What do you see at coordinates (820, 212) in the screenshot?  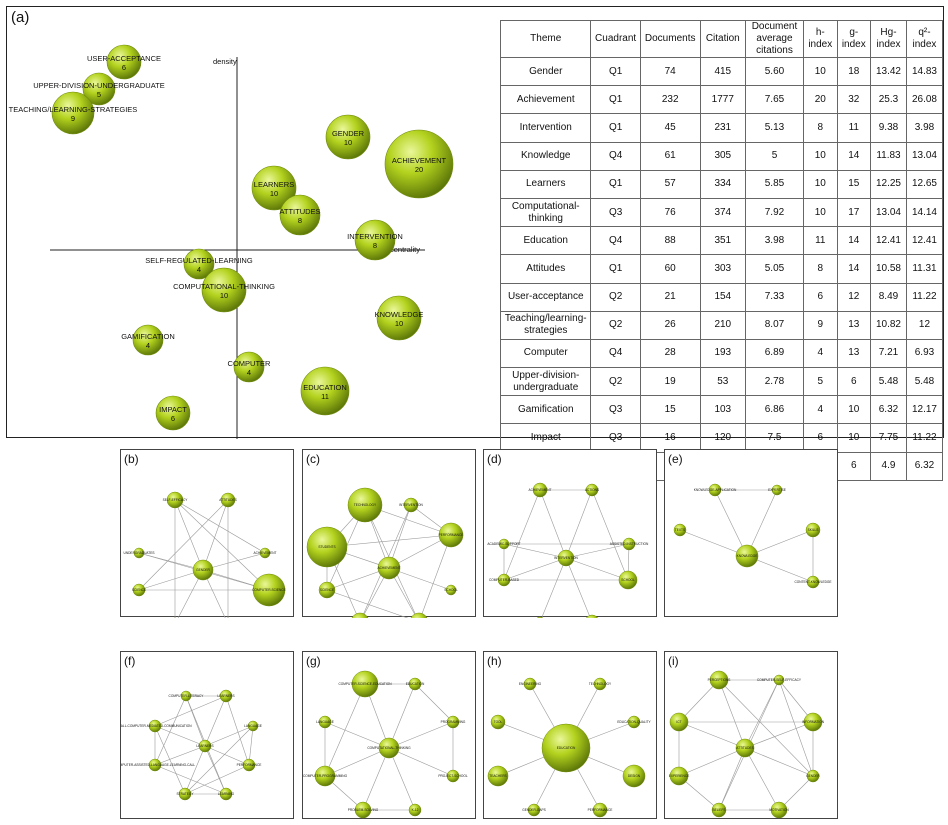 I see `table-cell: 10` at bounding box center [820, 212].